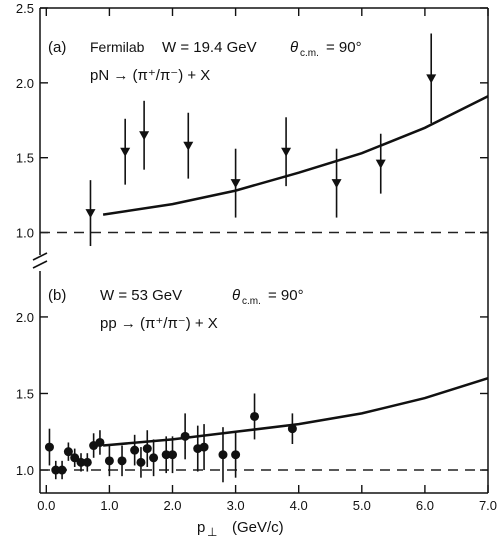 The width and height of the screenshot is (502, 542). Describe the element at coordinates (25, 393) in the screenshot. I see `panel-b-ytick-label: 1.5` at that location.